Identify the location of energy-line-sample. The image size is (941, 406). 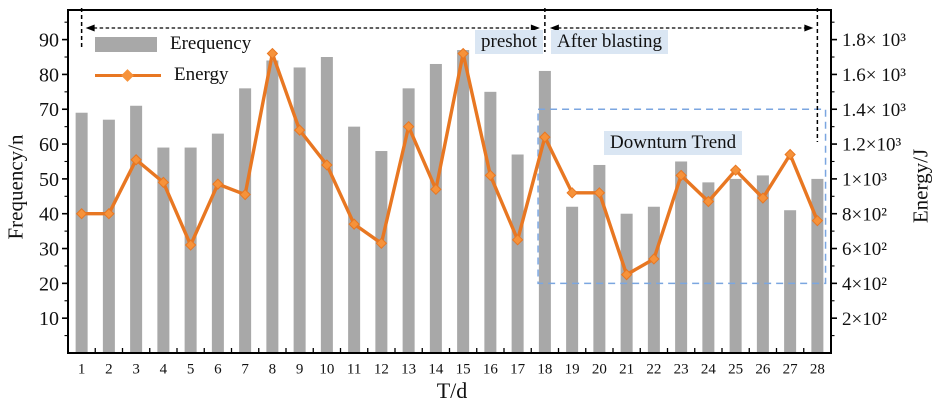
(128, 75).